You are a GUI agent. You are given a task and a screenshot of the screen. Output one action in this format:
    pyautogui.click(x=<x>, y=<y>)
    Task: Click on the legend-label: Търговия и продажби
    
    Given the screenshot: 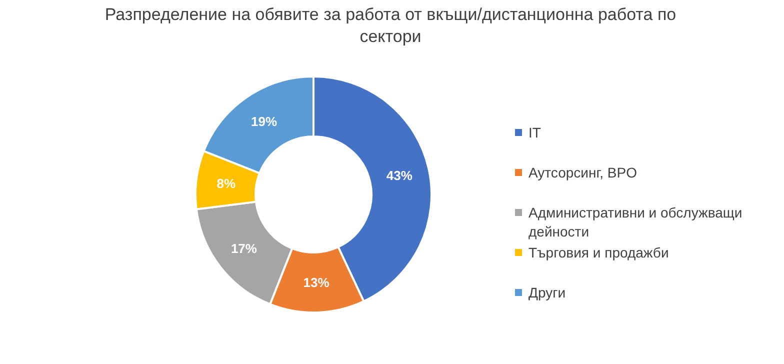 What is the action you would take?
    pyautogui.click(x=598, y=252)
    